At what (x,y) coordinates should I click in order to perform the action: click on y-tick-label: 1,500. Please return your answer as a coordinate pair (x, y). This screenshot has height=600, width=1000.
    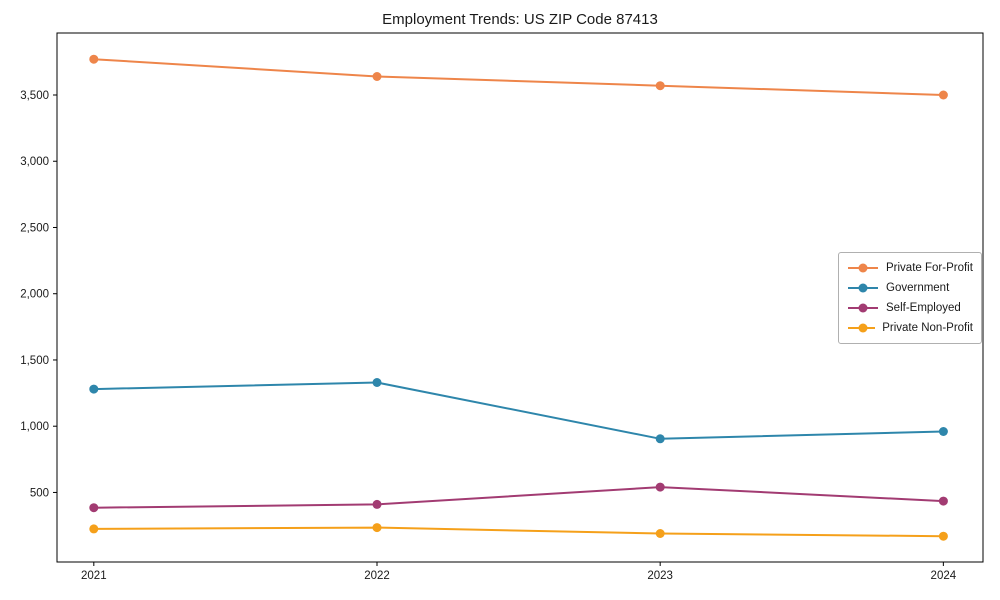
    Looking at the image, I should click on (34, 361).